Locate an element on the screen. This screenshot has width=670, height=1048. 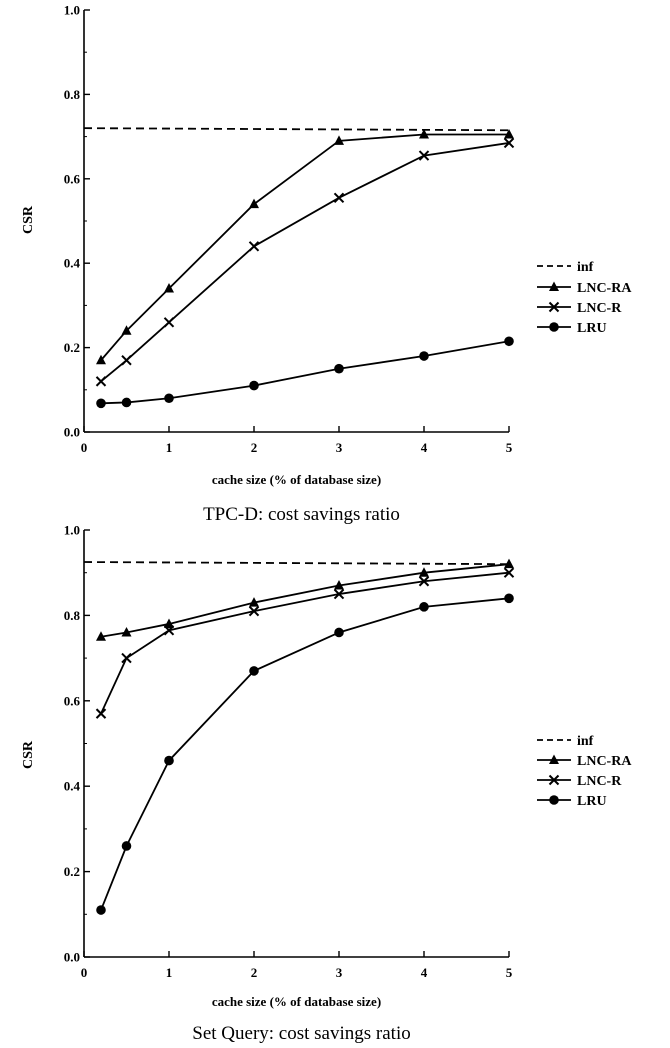
legend-label: inf is located at coordinates (585, 741).